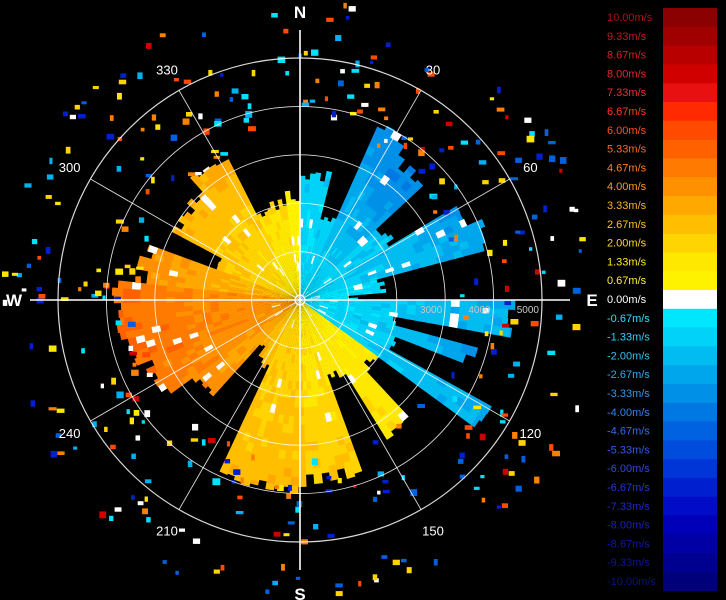 Image resolution: width=726 pixels, height=600 pixels. I want to click on colorbar-label: 2.67m/s, so click(627, 225).